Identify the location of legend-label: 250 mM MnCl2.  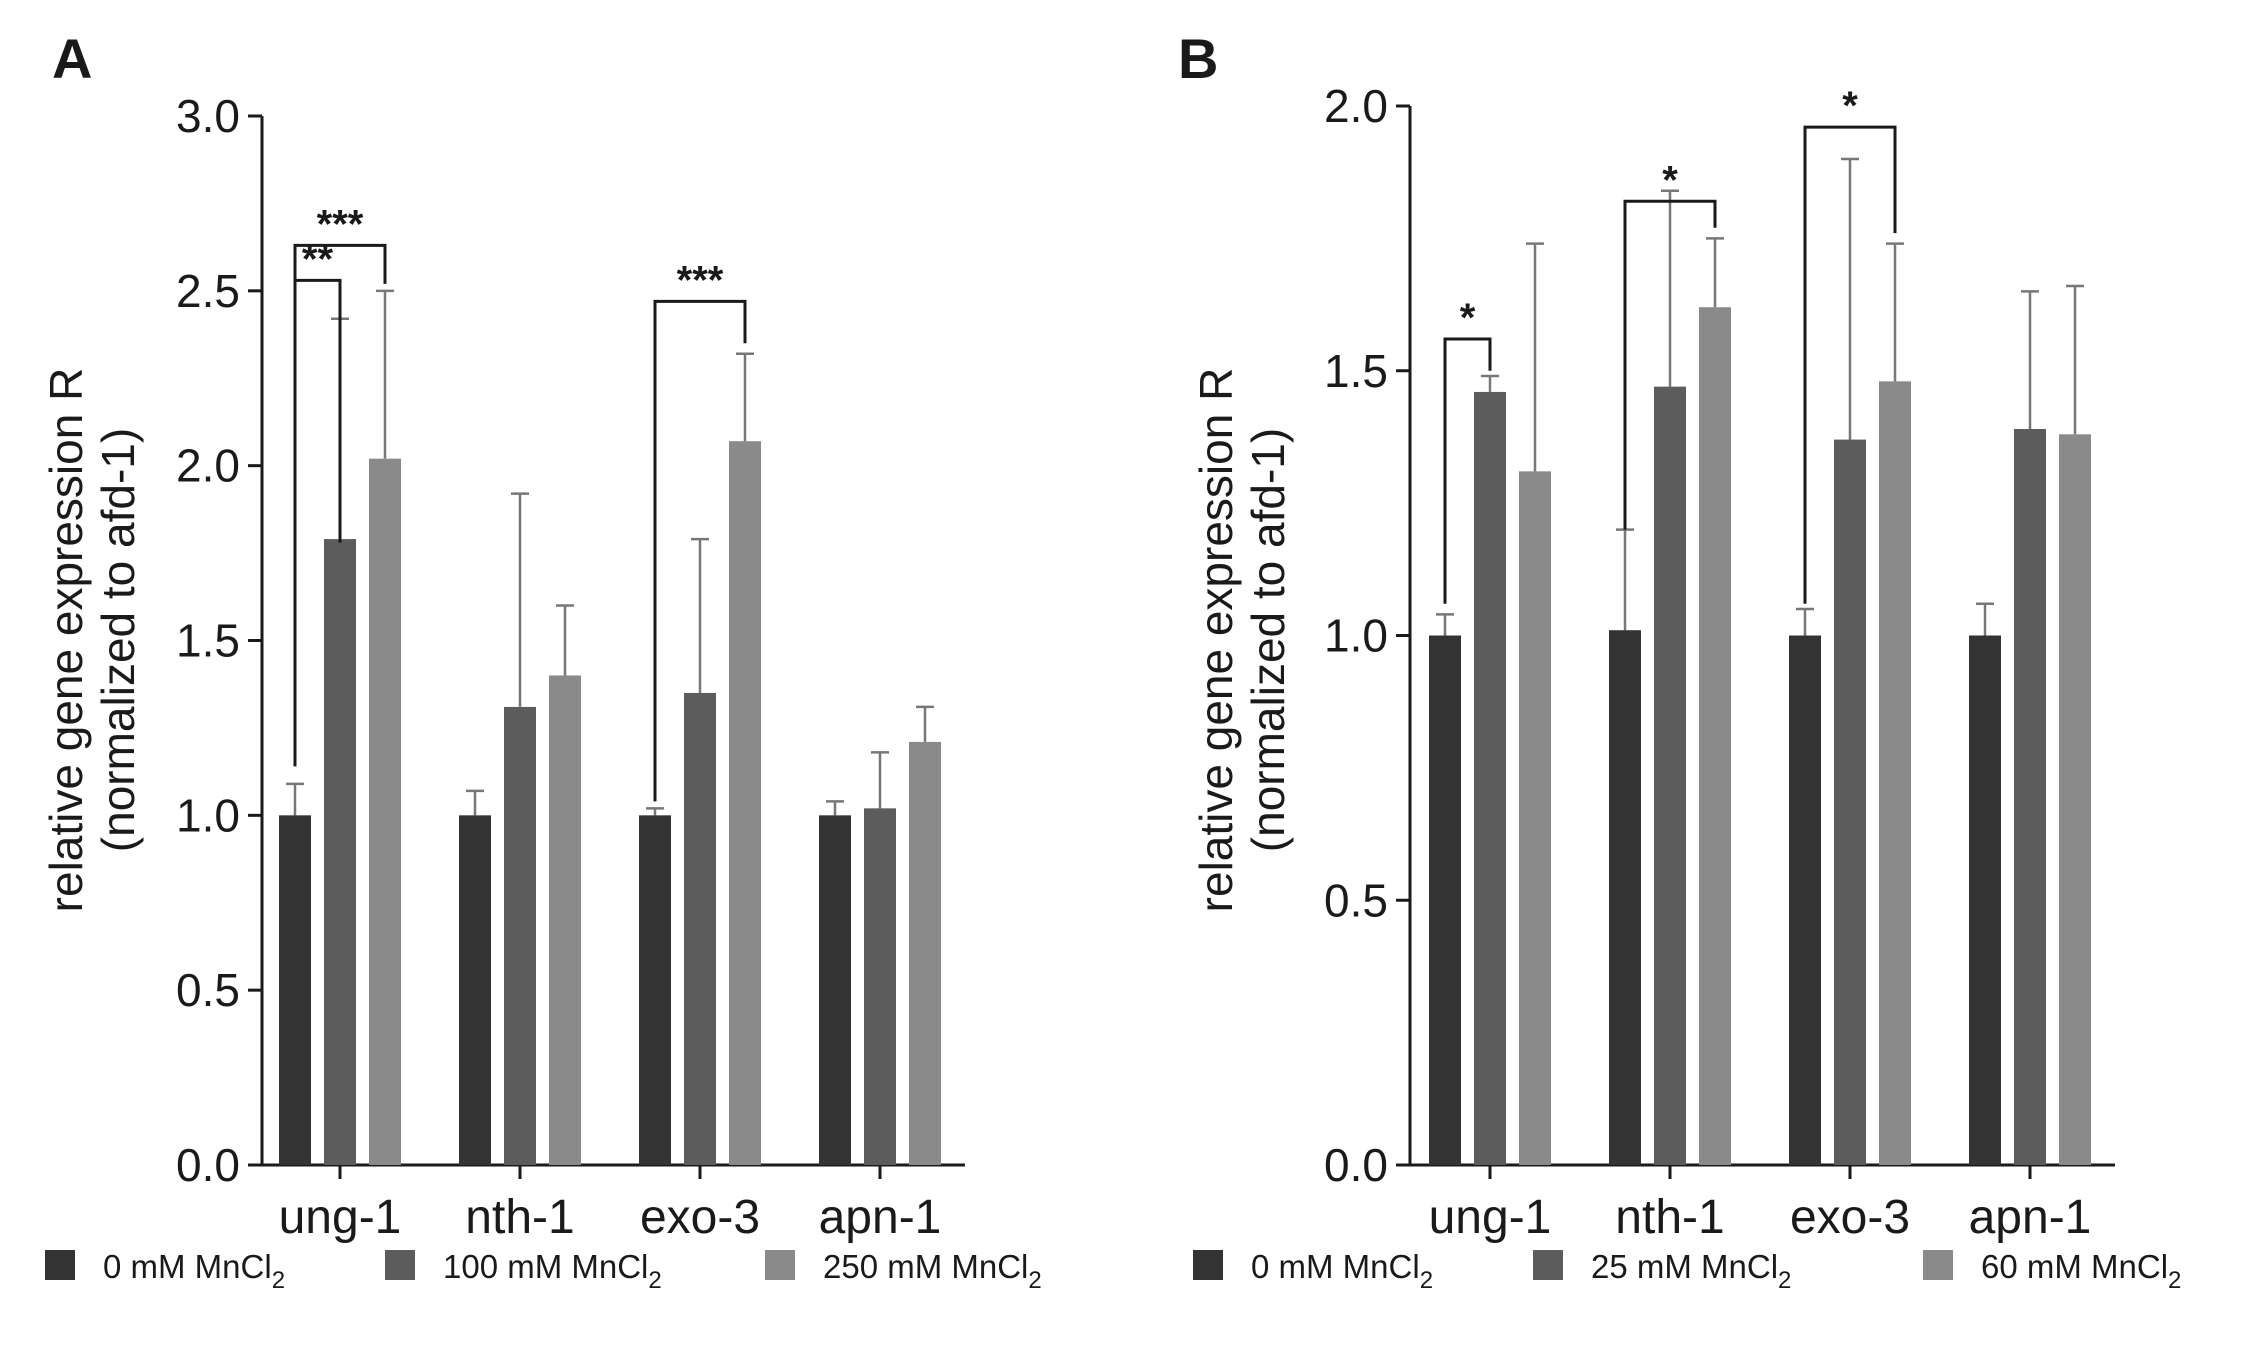
(932, 1271).